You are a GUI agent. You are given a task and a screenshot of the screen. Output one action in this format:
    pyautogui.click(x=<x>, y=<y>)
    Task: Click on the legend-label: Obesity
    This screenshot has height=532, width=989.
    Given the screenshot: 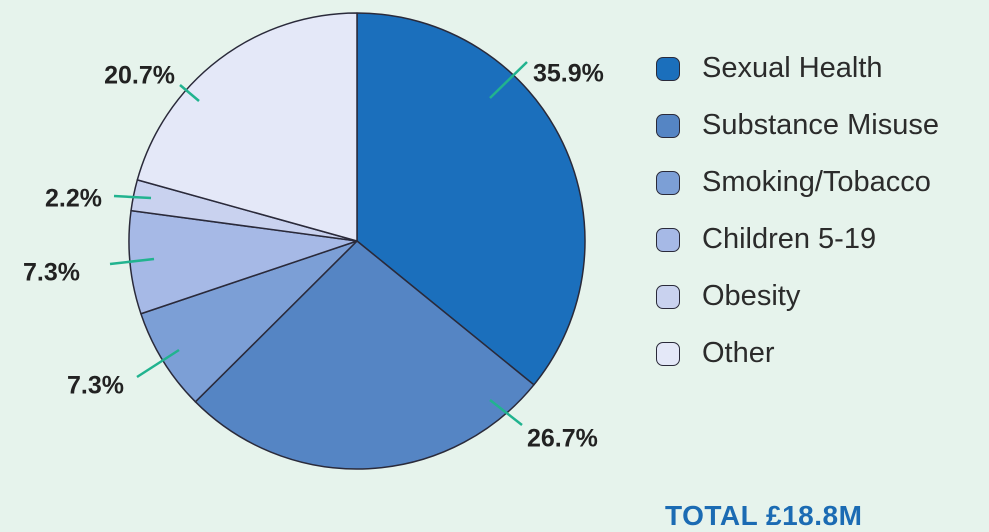 What is the action you would take?
    pyautogui.click(x=751, y=296)
    